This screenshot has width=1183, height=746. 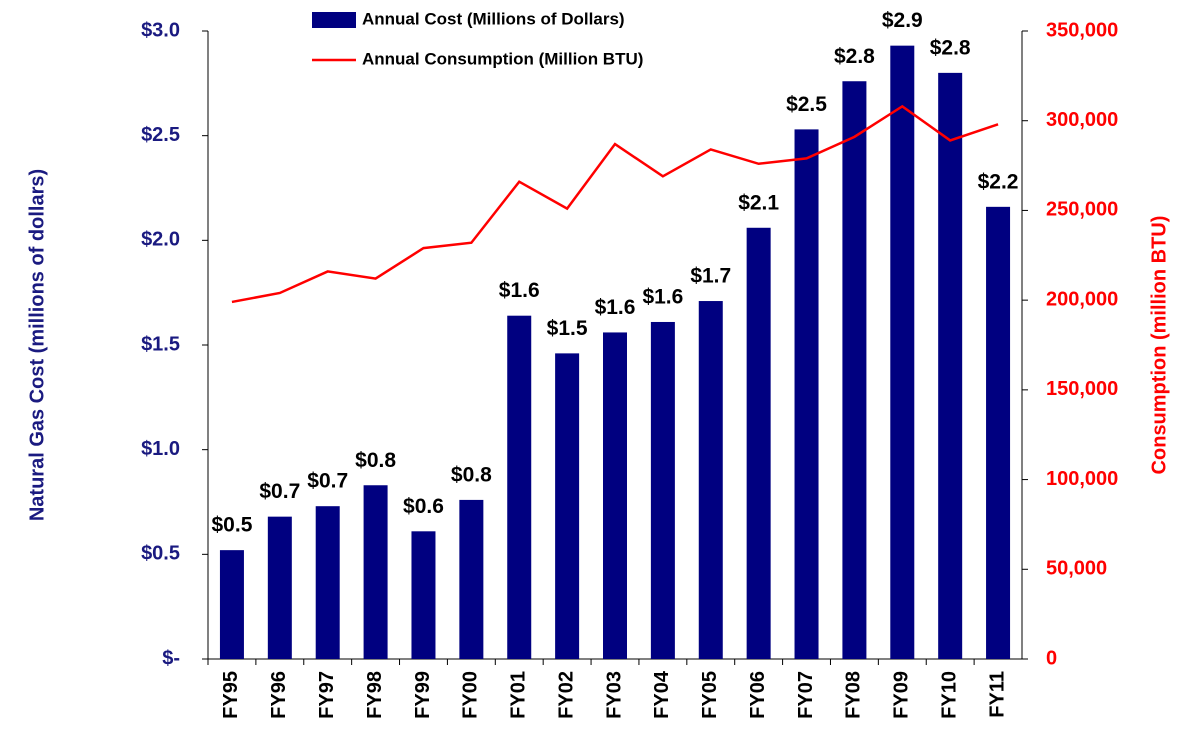 What do you see at coordinates (614, 695) in the screenshot?
I see `x-tick-label: FY03` at bounding box center [614, 695].